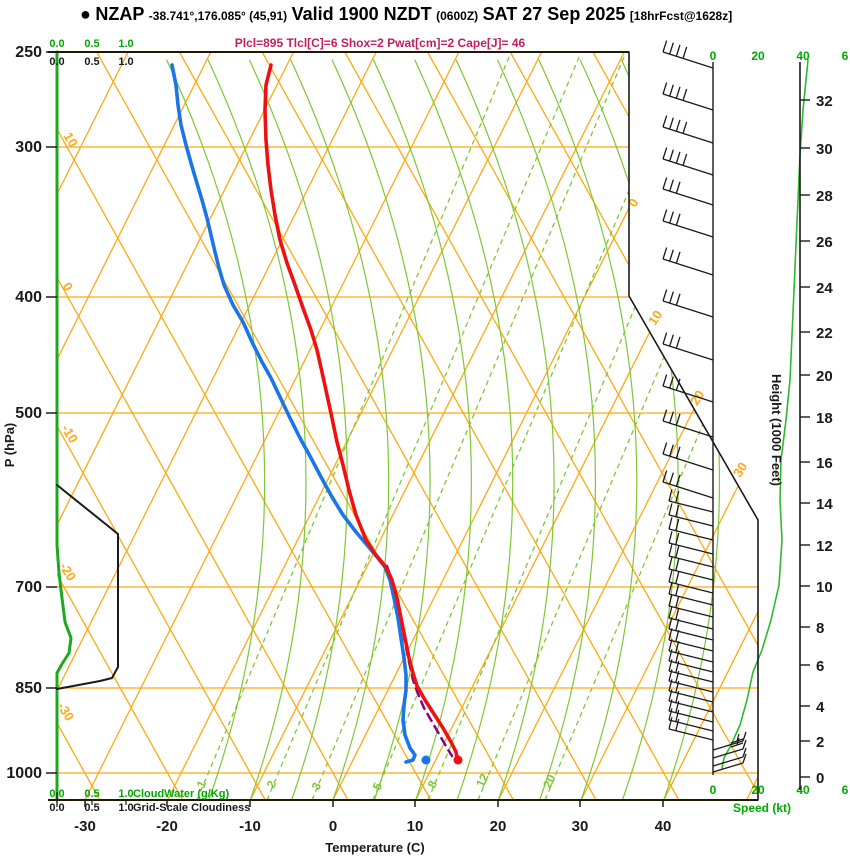  I want to click on temperature-axis: -30 -20 -10 0 10 20 30 40 Temperature (C), so click(372, 827).